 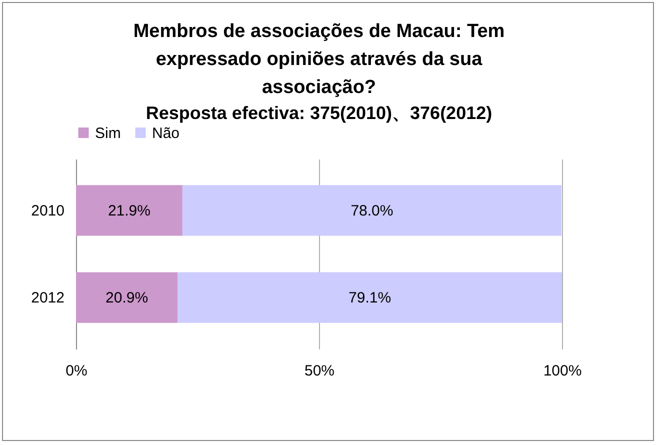 What do you see at coordinates (166, 133) in the screenshot?
I see `legend-label: Não` at bounding box center [166, 133].